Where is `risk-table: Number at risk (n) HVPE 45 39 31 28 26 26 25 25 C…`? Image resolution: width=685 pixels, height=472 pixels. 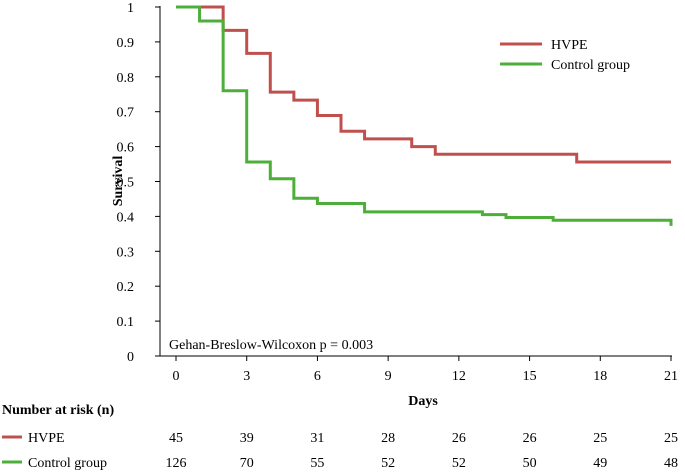 risk-table: Number at risk (n) HVPE 45 39 31 28 26 26 25 25 C… is located at coordinates (340, 437).